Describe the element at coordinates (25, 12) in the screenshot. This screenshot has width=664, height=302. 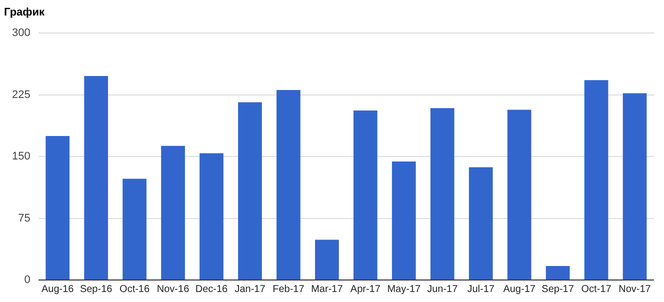
I see `chart-title: График` at that location.